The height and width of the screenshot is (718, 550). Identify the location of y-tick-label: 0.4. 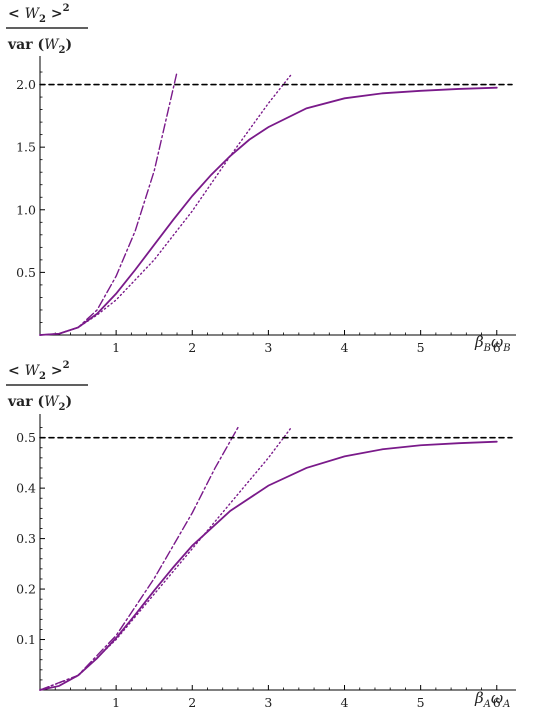
(26, 488).